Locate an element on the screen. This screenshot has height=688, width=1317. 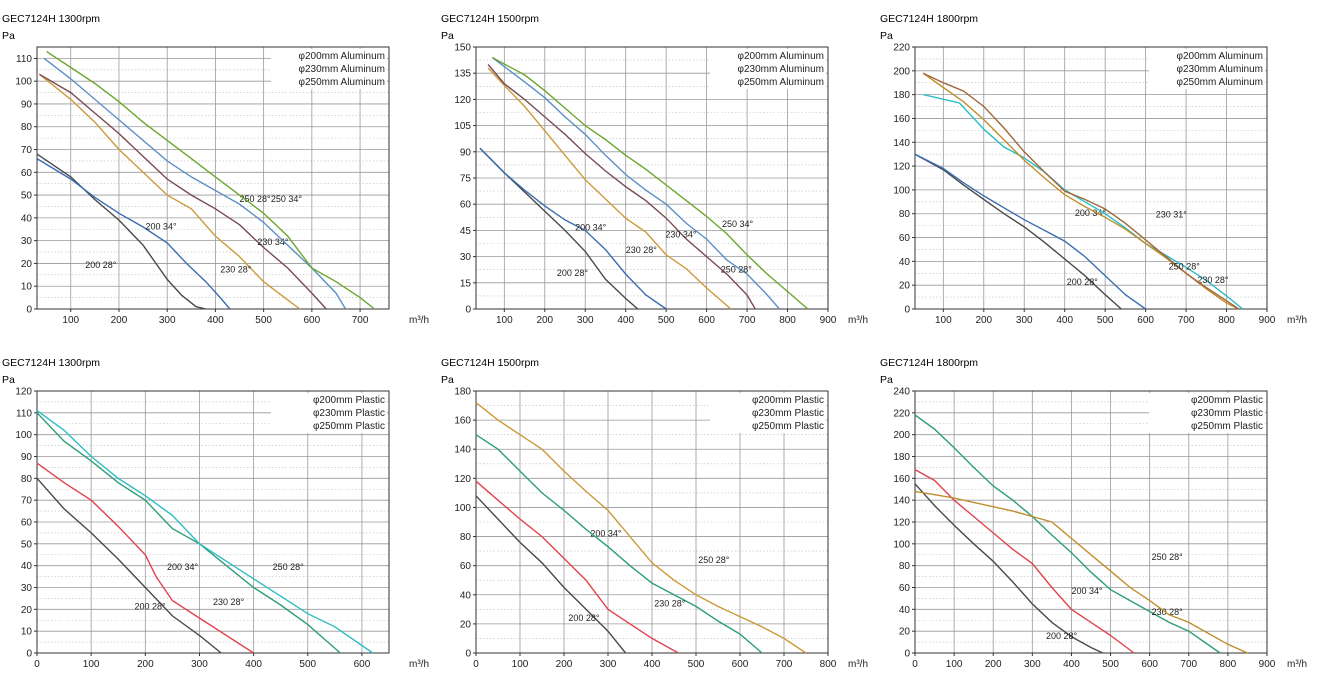
series-label-4: 230 34° is located at coordinates (273, 242).